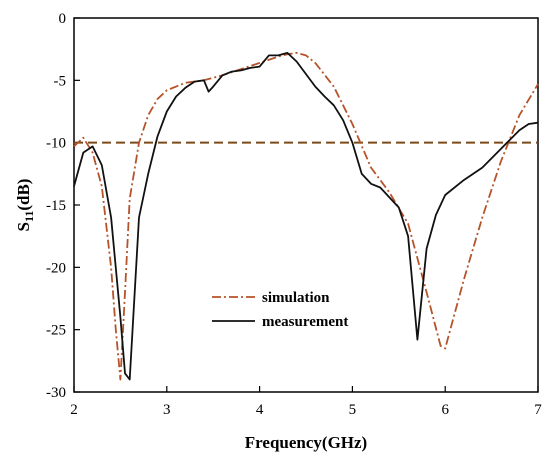  What do you see at coordinates (23, 226) in the screenshot?
I see `y-axis-title-main: S` at bounding box center [23, 226].